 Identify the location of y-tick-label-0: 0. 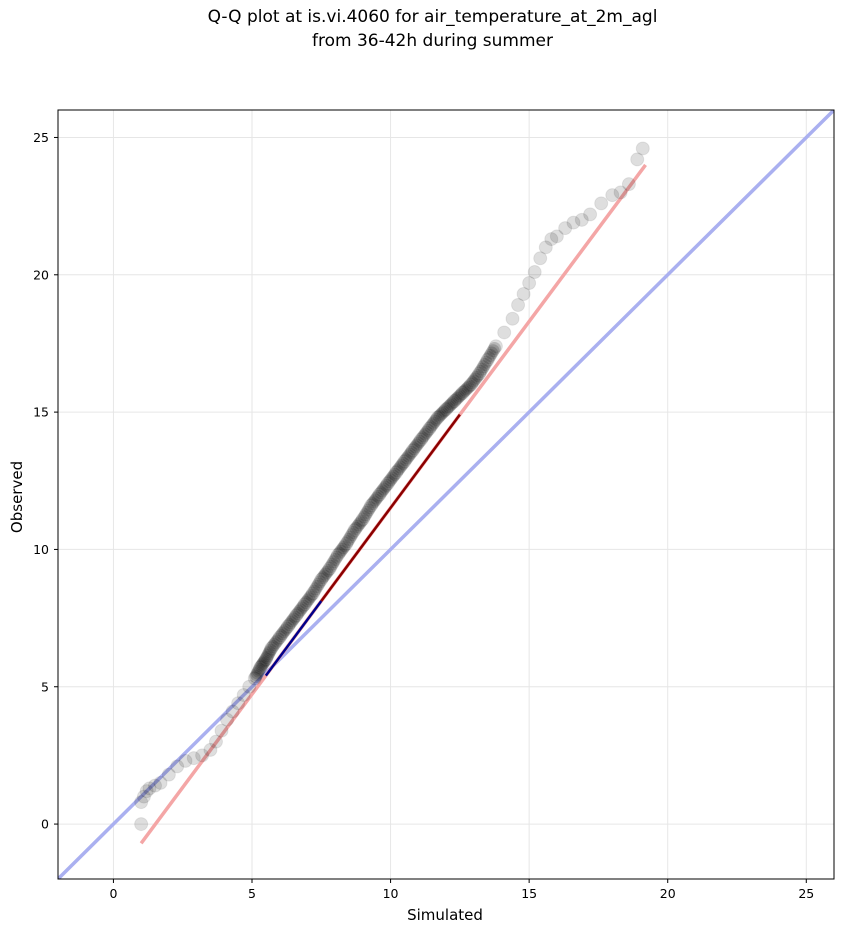
(45, 824).